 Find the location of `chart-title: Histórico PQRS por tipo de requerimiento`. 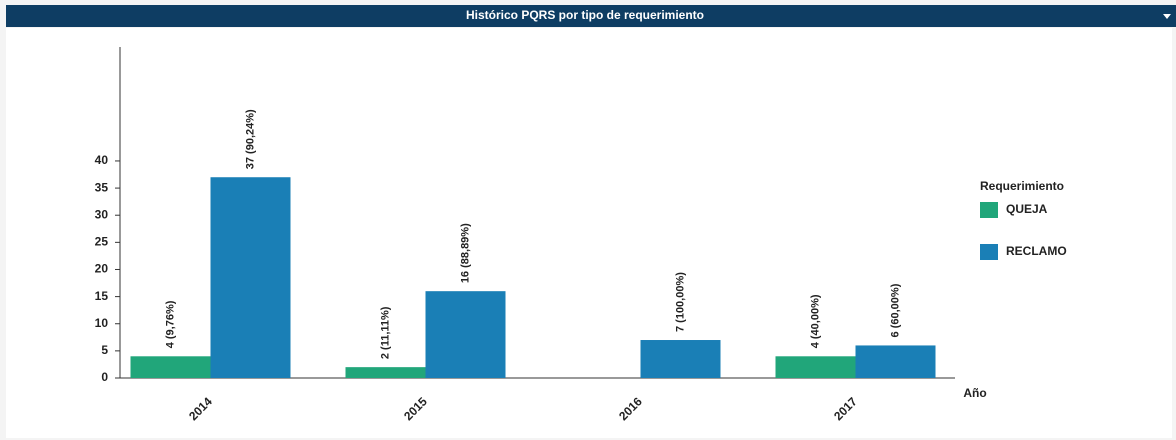

chart-title: Histórico PQRS por tipo de requerimiento is located at coordinates (585, 15).